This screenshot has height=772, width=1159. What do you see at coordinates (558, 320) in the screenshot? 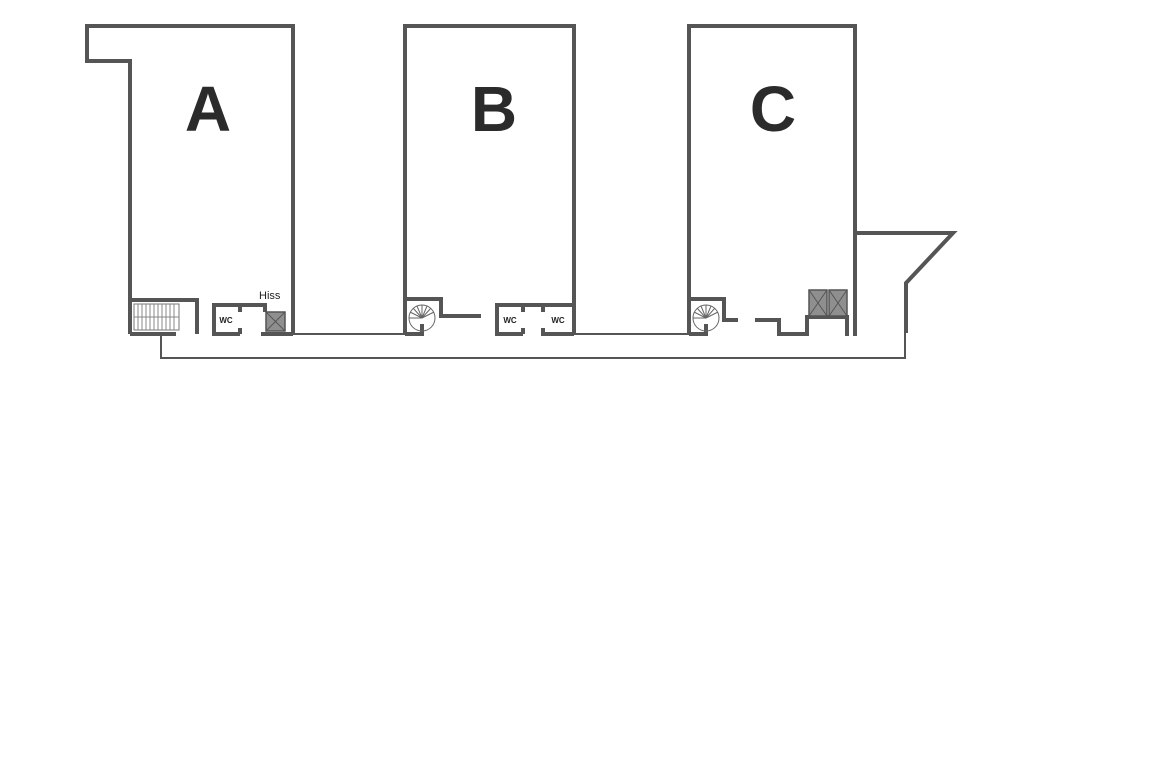
I see `unit-b-wc-right-label: WC` at bounding box center [558, 320].